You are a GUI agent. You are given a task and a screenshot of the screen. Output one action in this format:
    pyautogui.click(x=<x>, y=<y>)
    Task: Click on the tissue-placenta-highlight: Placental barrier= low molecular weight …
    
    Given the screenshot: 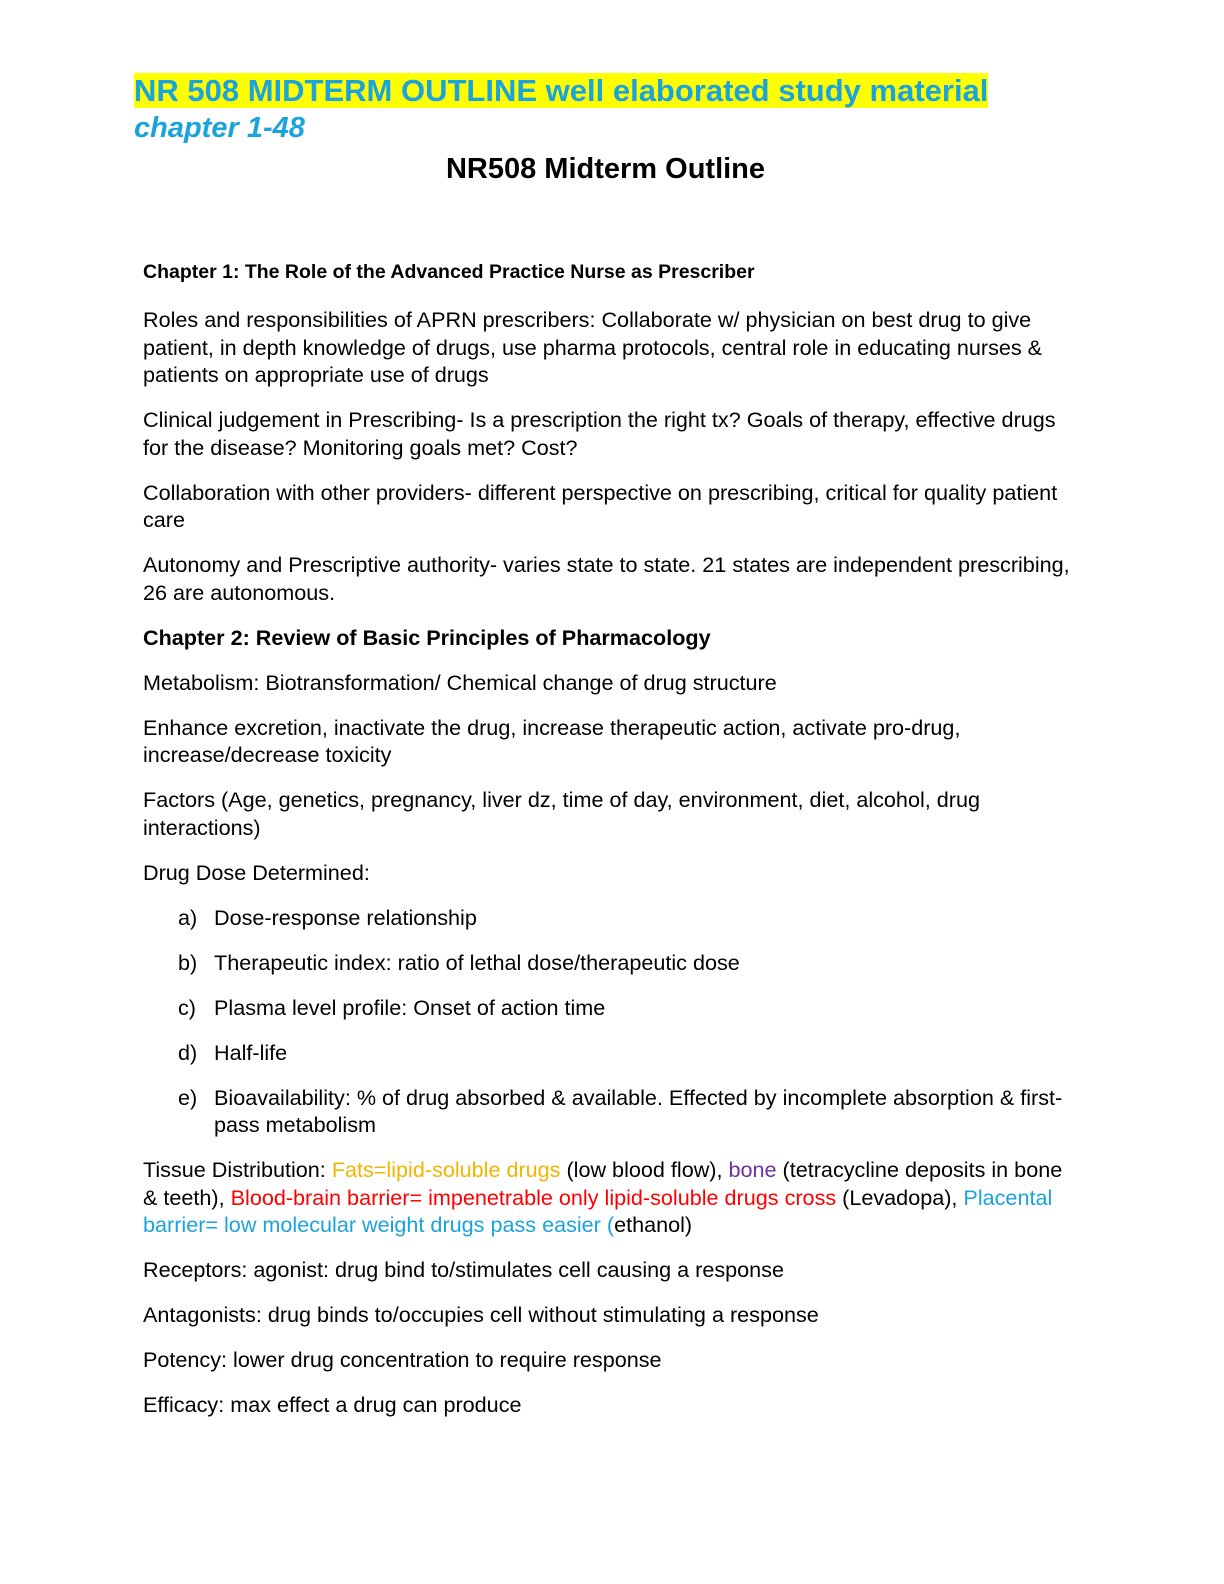 What is the action you would take?
    pyautogui.click(x=598, y=1211)
    